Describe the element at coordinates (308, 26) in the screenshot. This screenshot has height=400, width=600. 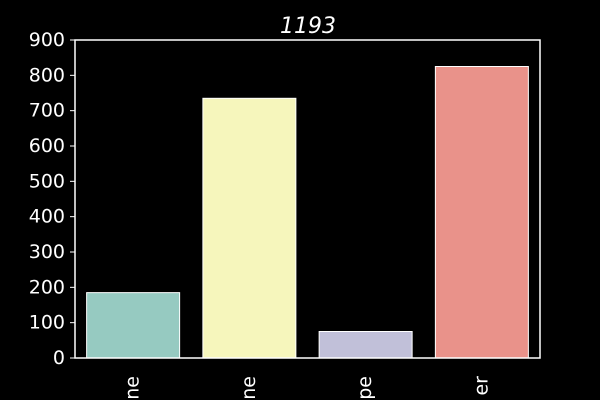
I see `chart-title: 1193` at that location.